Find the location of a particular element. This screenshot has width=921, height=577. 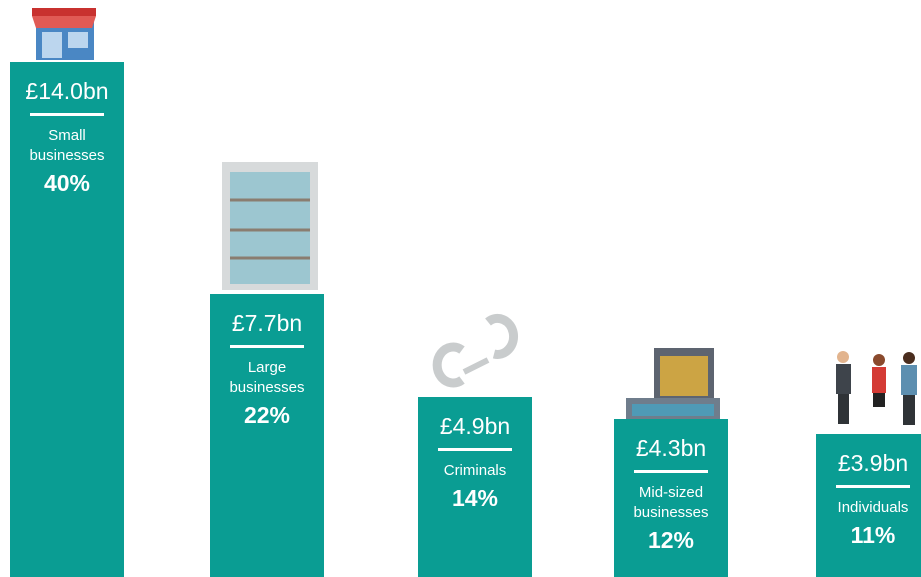

shop-icon is located at coordinates (64, 34).